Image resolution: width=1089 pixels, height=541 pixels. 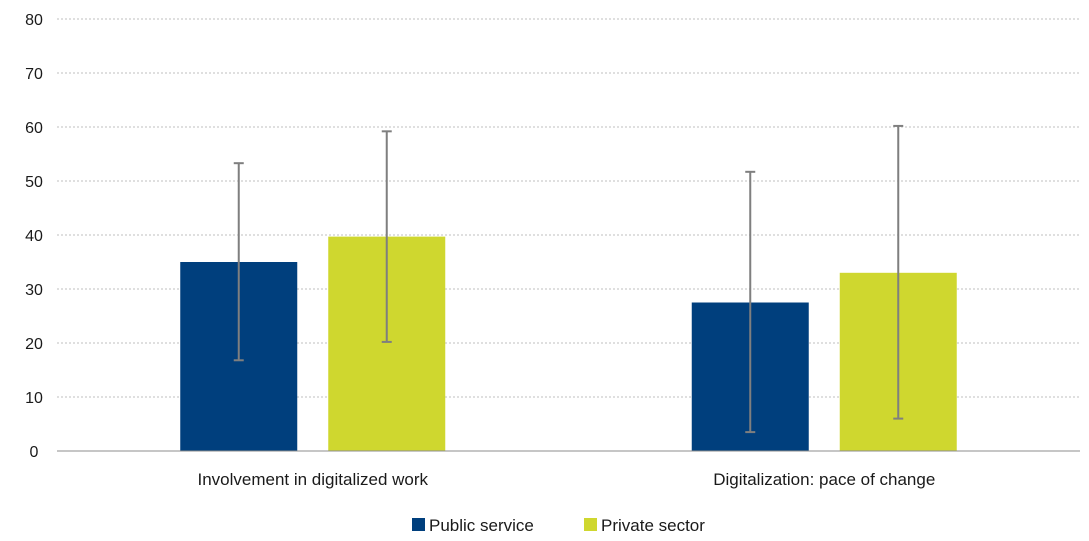 I want to click on category-label: Involvement in digitalized work, so click(x=312, y=479).